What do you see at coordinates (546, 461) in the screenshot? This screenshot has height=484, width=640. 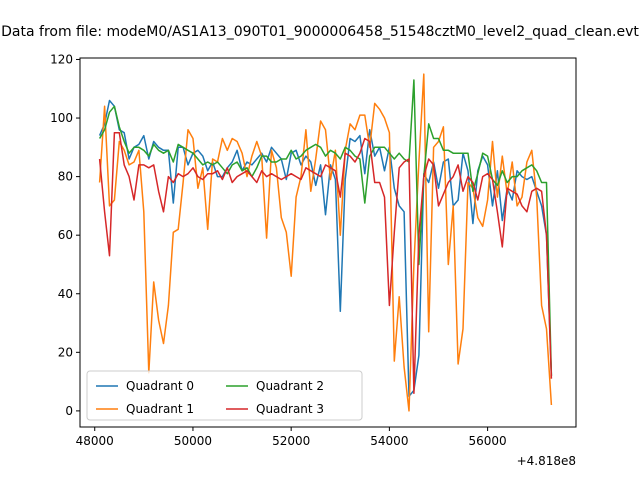 I see `x-offset-label: +4.818e8` at bounding box center [546, 461].